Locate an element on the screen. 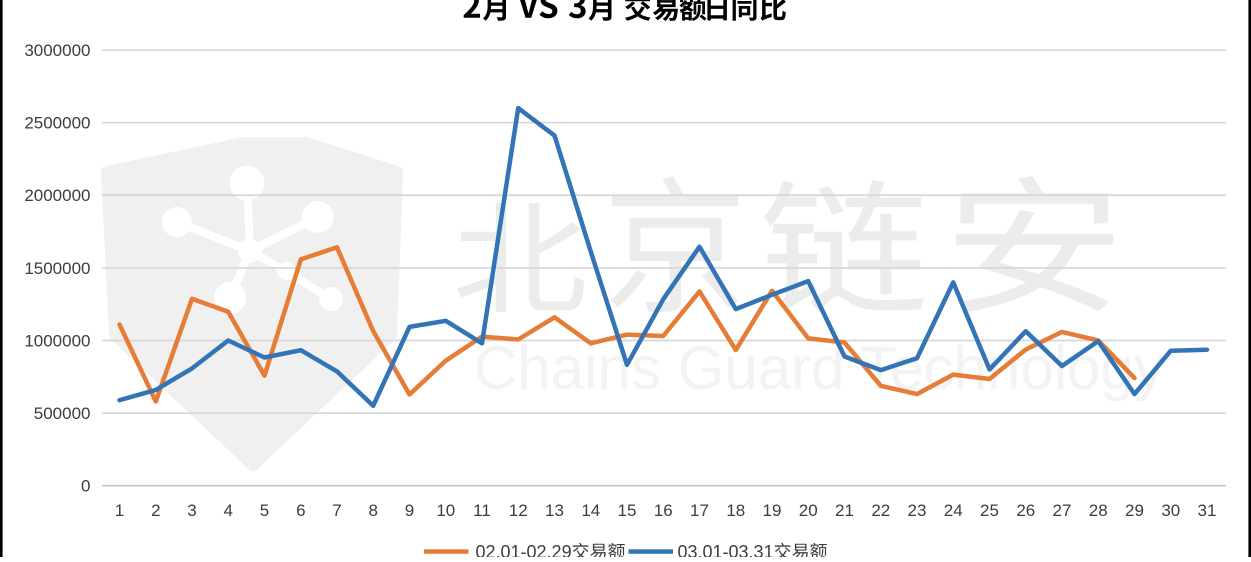 The height and width of the screenshot is (562, 1251). svg-text: 20 is located at coordinates (808, 510).